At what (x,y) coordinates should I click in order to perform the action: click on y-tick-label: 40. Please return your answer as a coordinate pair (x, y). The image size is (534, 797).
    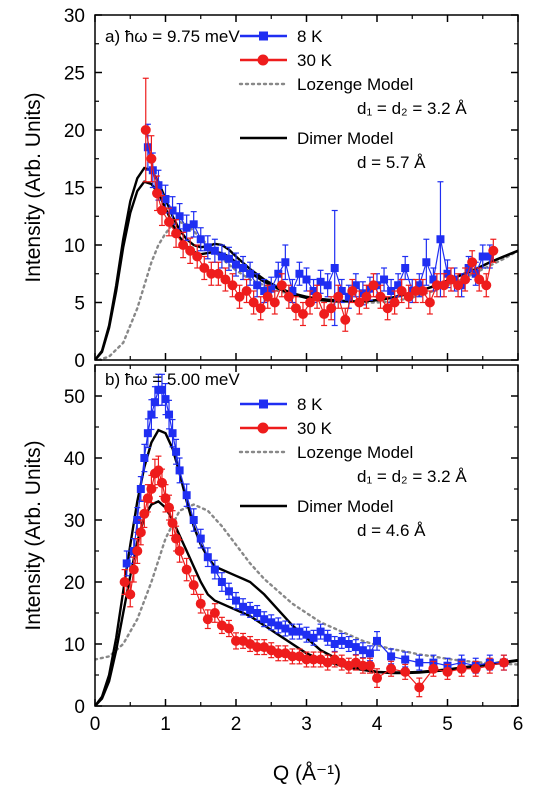
    Looking at the image, I should click on (74, 459).